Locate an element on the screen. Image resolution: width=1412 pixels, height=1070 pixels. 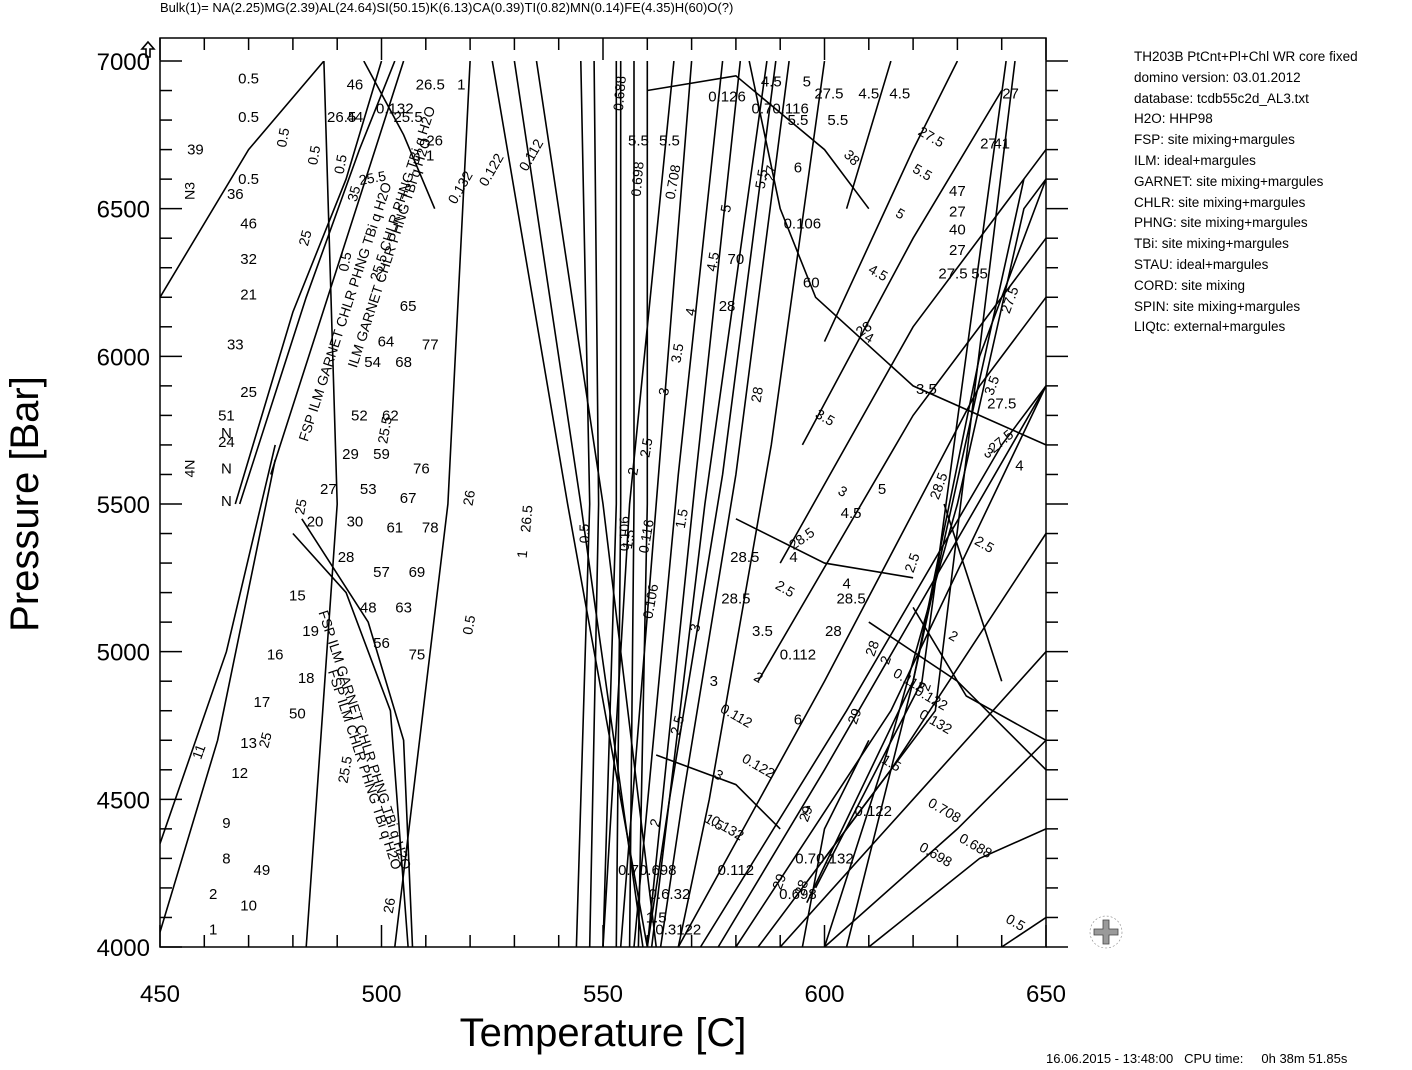
field-label: 33 is located at coordinates (235, 345).